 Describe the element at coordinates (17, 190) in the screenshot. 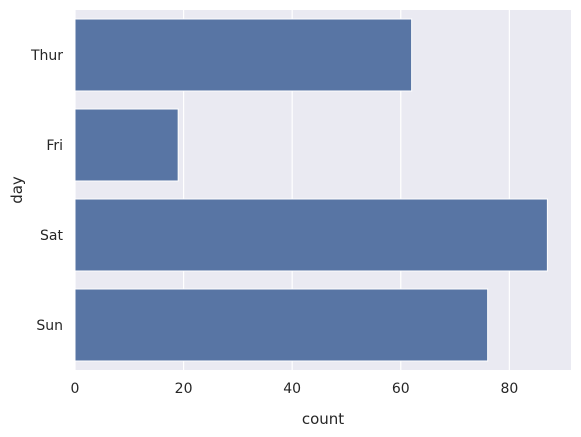

I see `y-axis-label: day` at that location.